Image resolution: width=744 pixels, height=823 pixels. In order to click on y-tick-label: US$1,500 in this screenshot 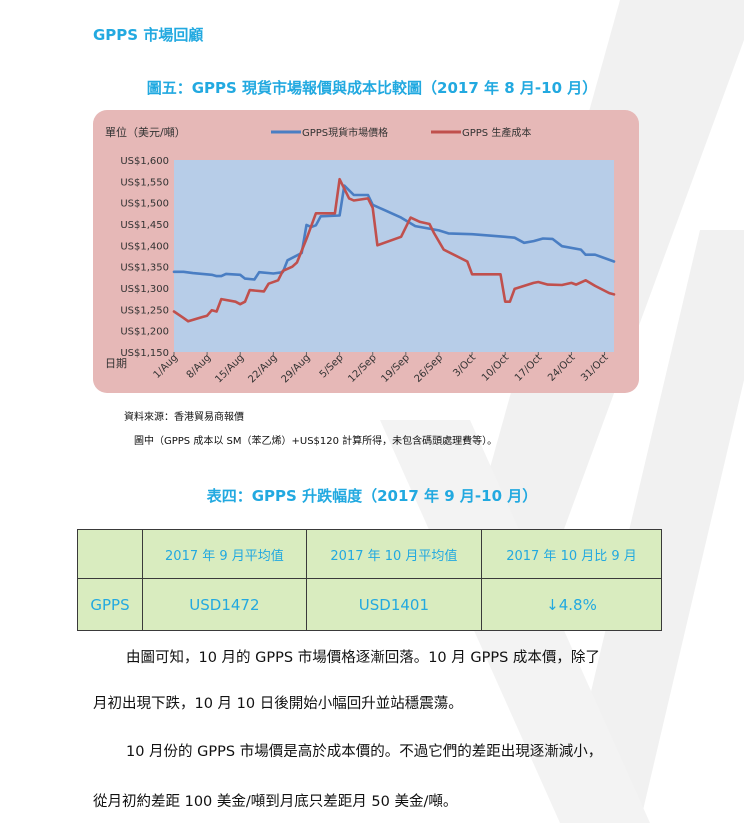, I will do `click(144, 204)`.